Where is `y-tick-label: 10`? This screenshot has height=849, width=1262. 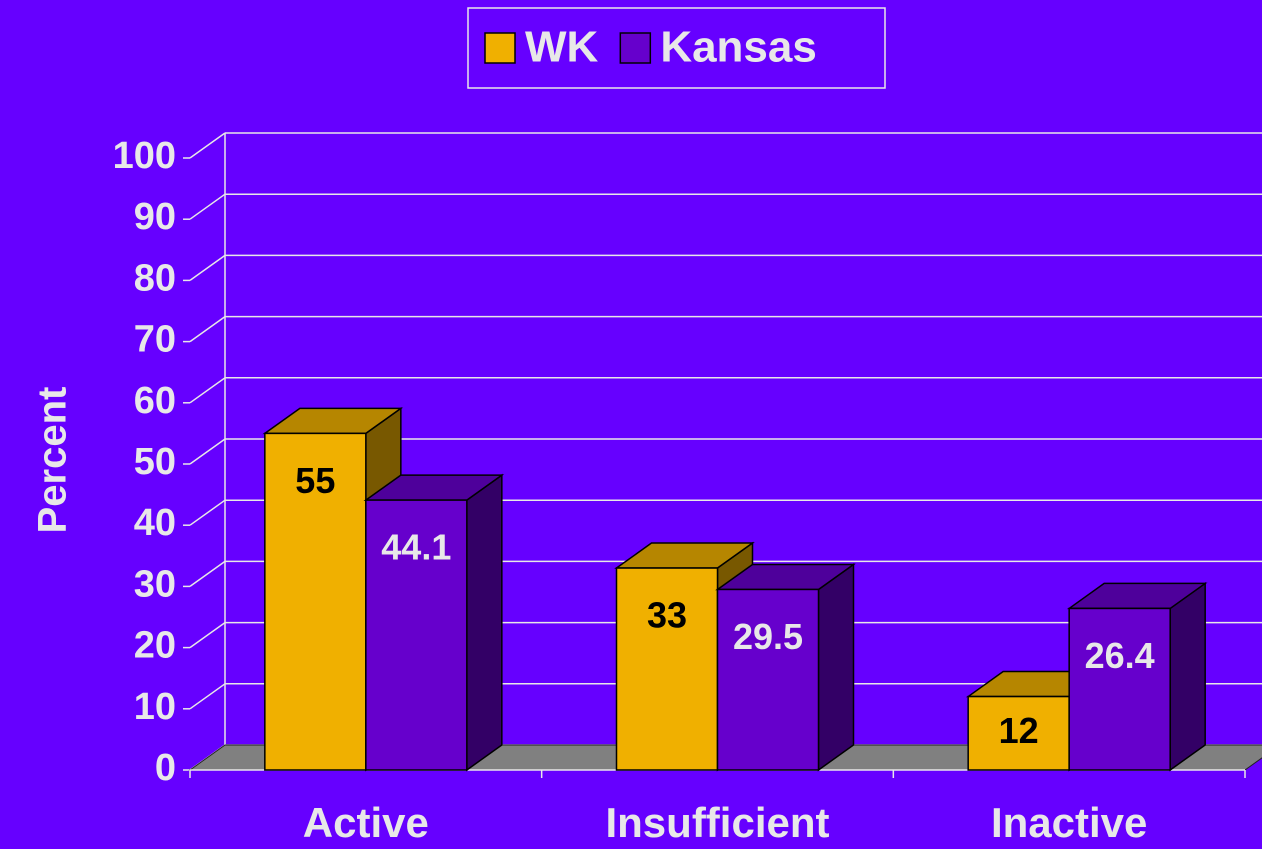
y-tick-label: 10 is located at coordinates (155, 707).